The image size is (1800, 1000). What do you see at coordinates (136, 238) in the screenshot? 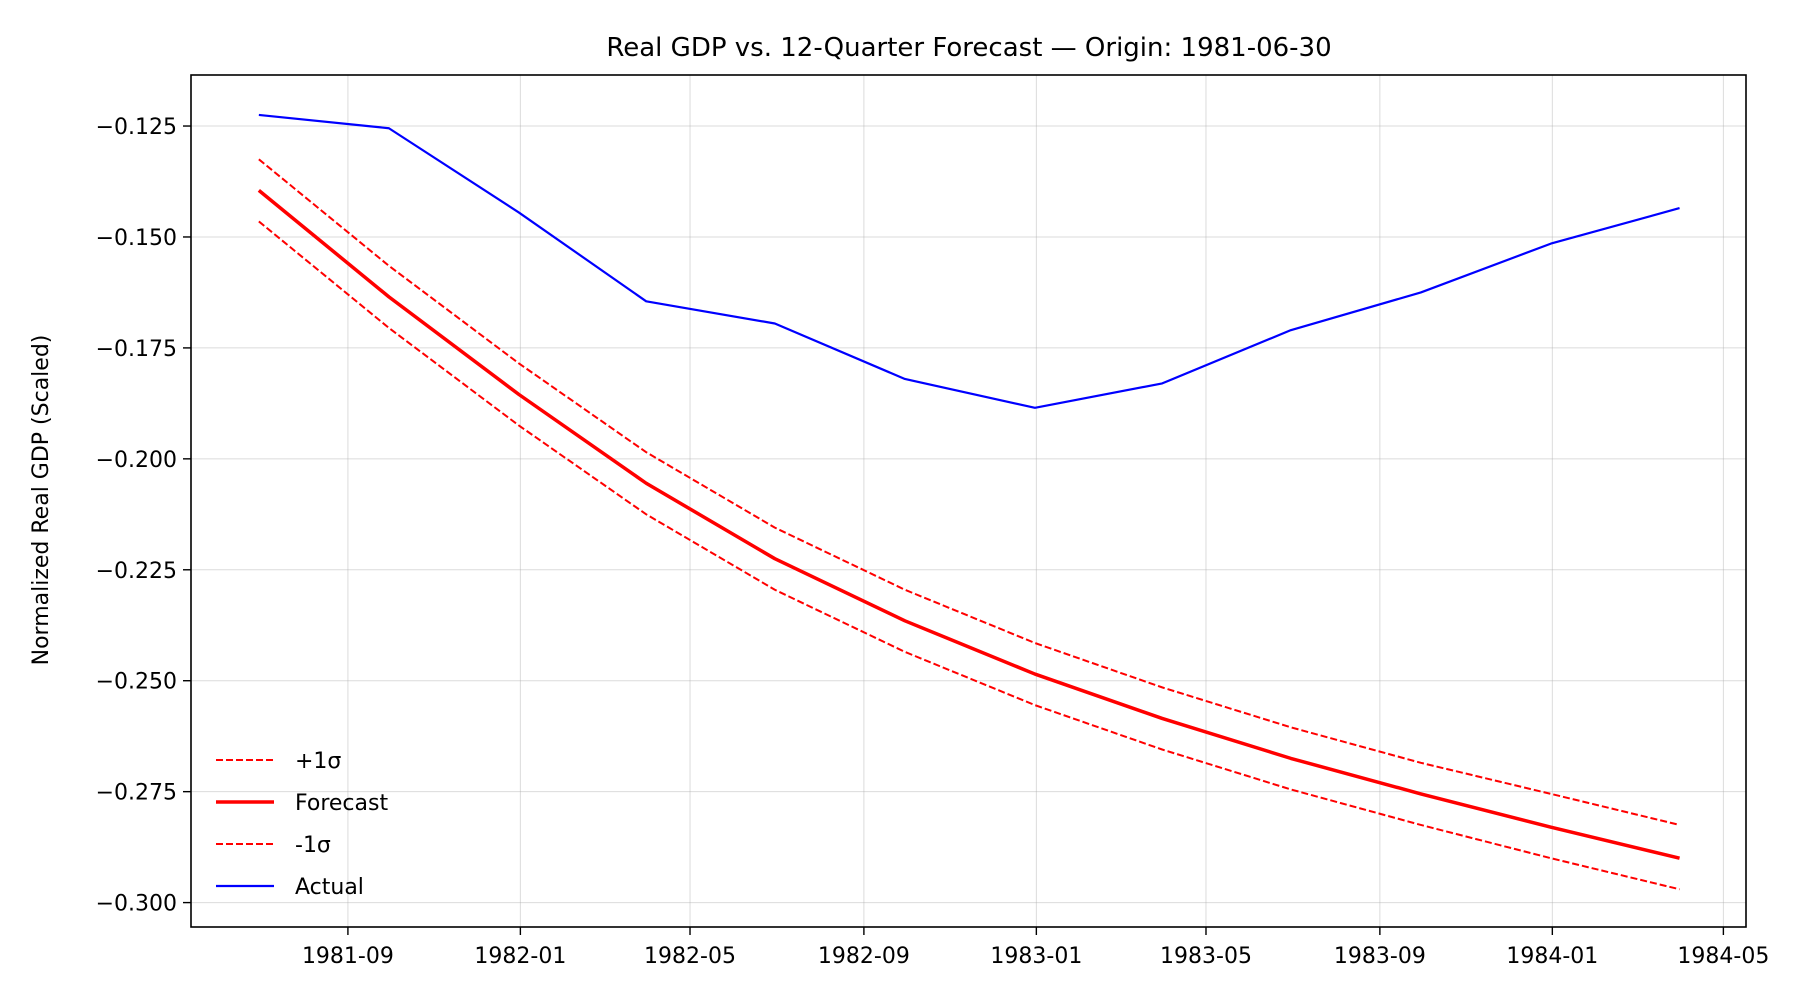
I see `y-tick-label-y1: −0.150` at bounding box center [136, 238].